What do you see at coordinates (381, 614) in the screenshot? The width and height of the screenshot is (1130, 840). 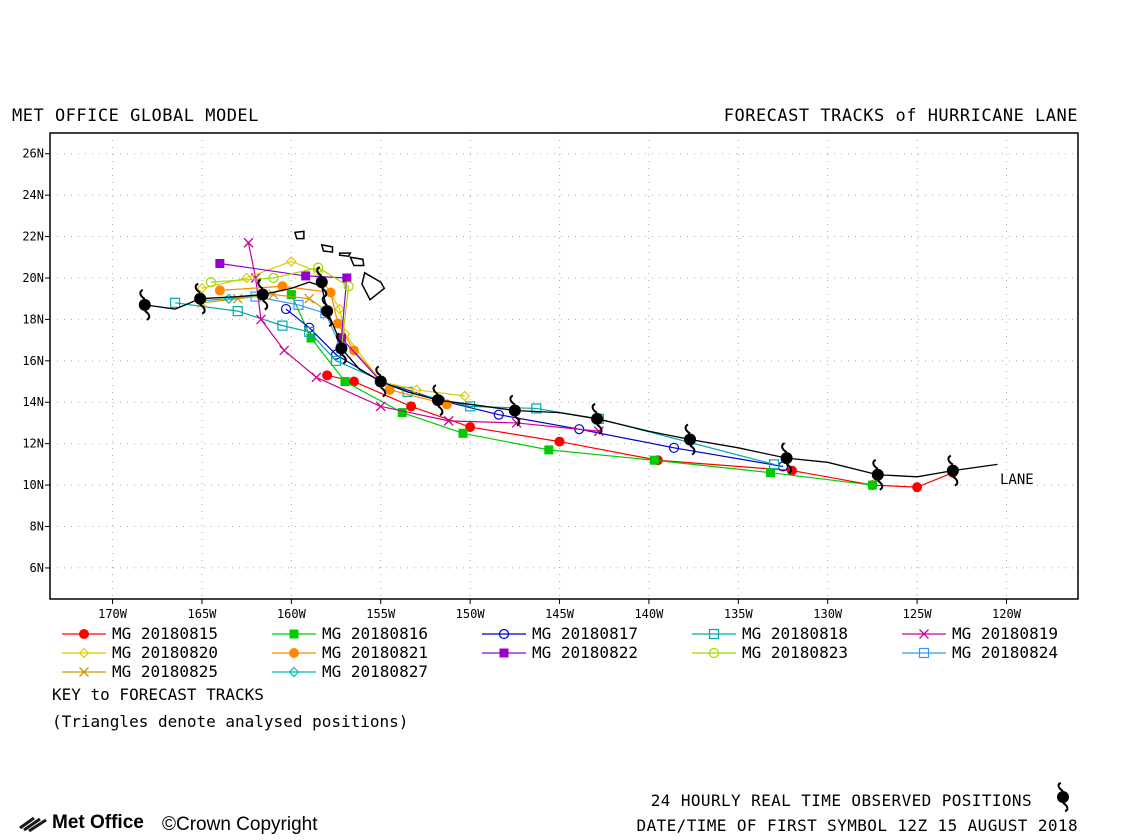 I see `x-tick-label: 155W` at bounding box center [381, 614].